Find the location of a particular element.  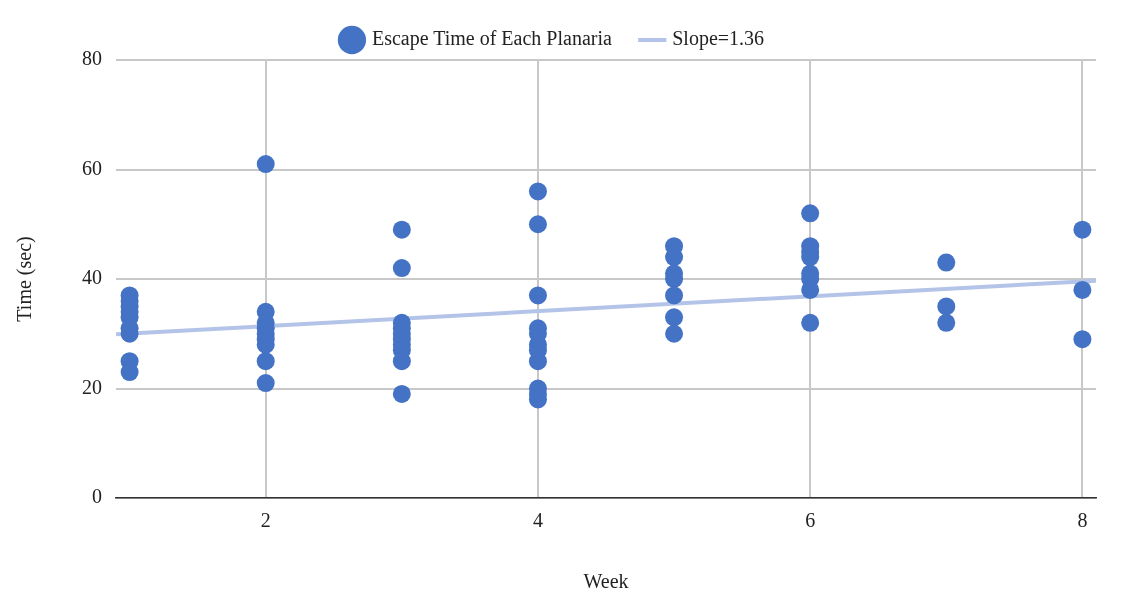

y-tick-label: 60 is located at coordinates (92, 167).